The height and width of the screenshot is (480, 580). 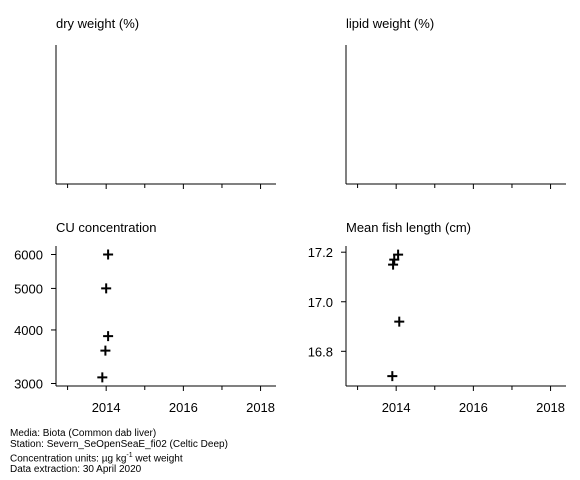 What do you see at coordinates (550, 407) in the screenshot?
I see `panel4-x-tick-label: 2018` at bounding box center [550, 407].